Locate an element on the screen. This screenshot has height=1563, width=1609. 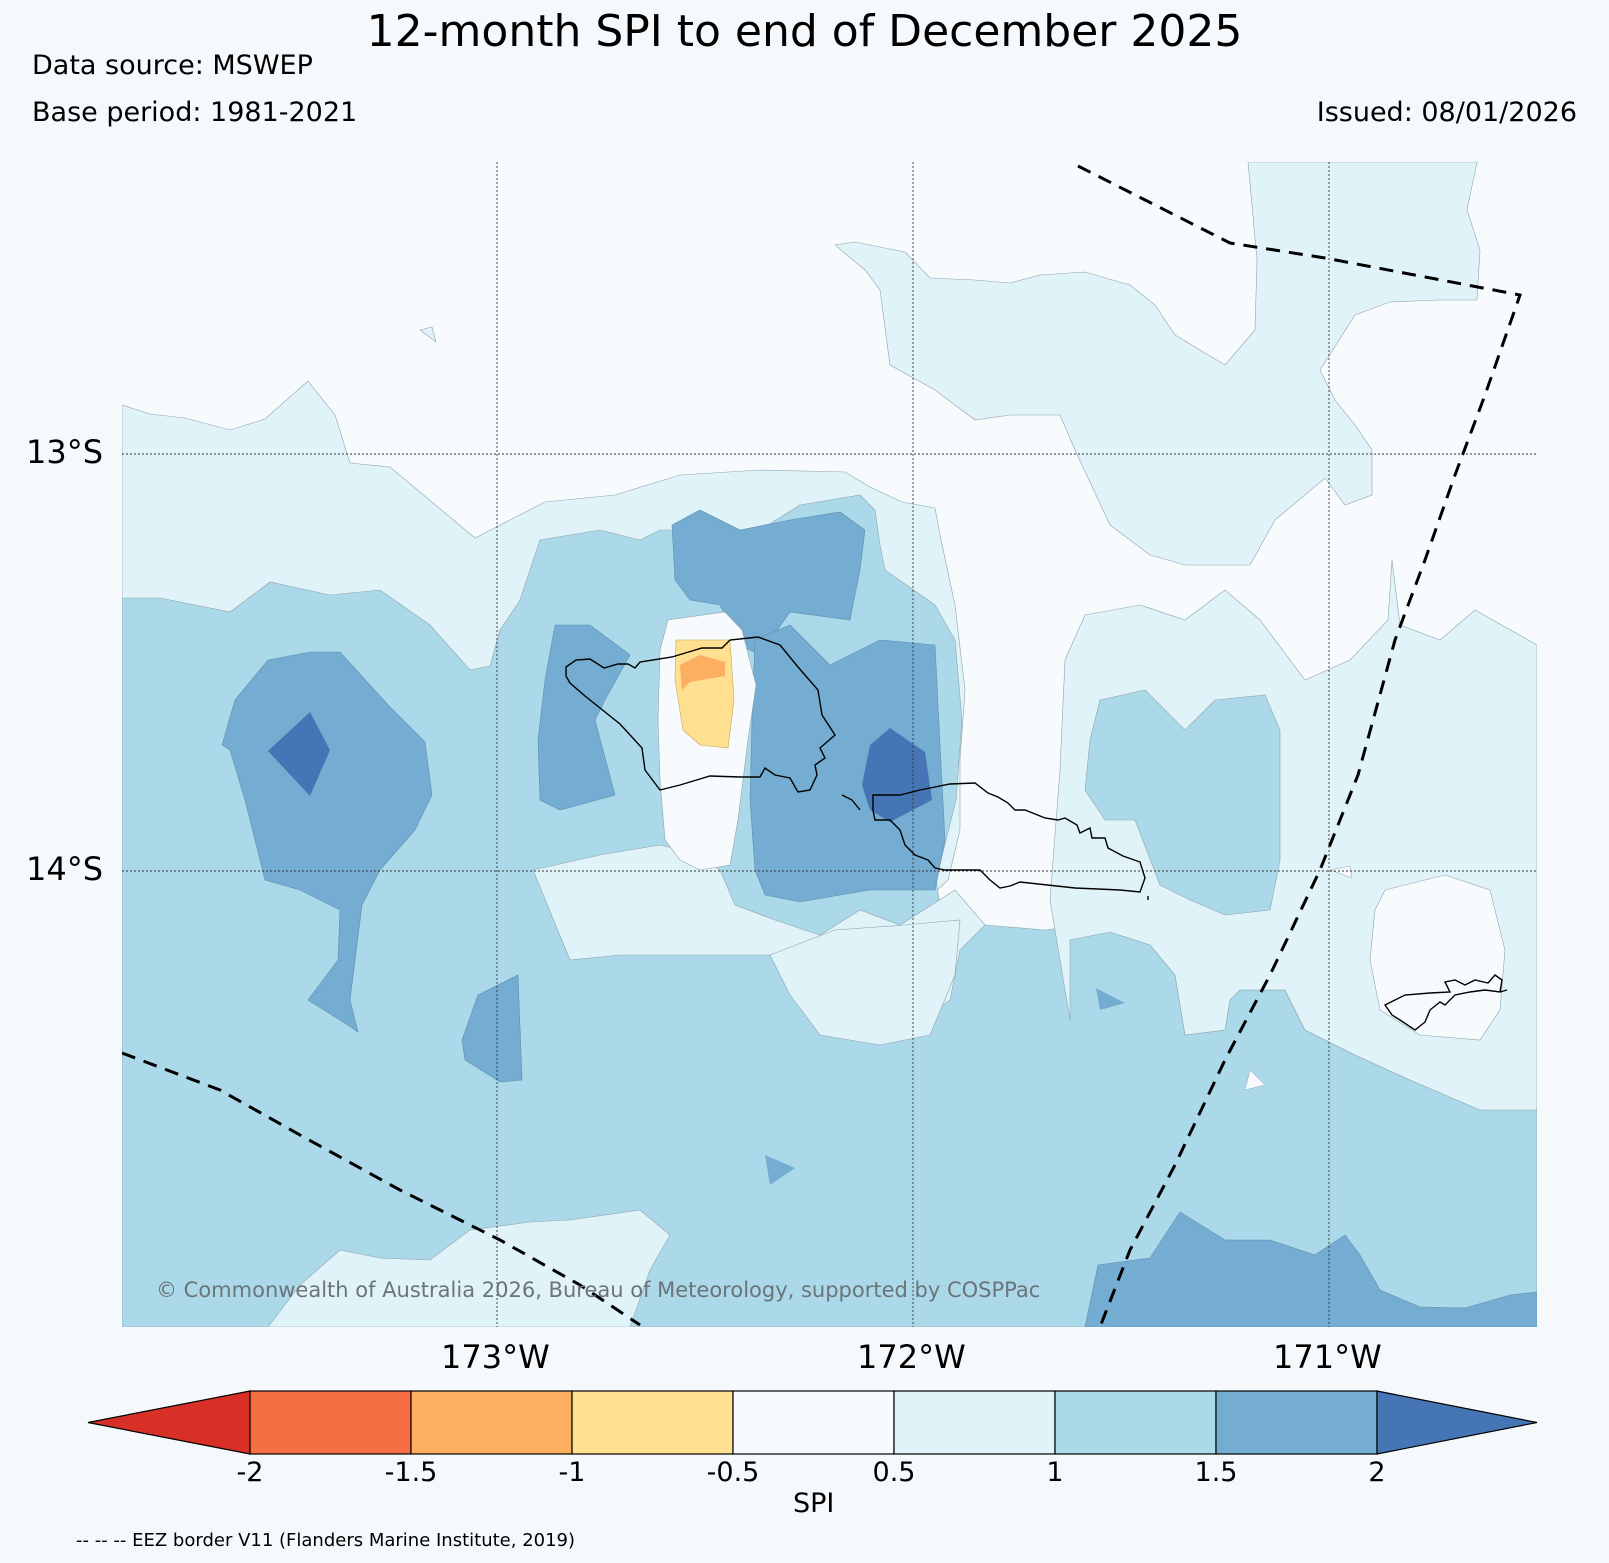
base-period-label: Base period: 1981-2021 is located at coordinates (195, 112).